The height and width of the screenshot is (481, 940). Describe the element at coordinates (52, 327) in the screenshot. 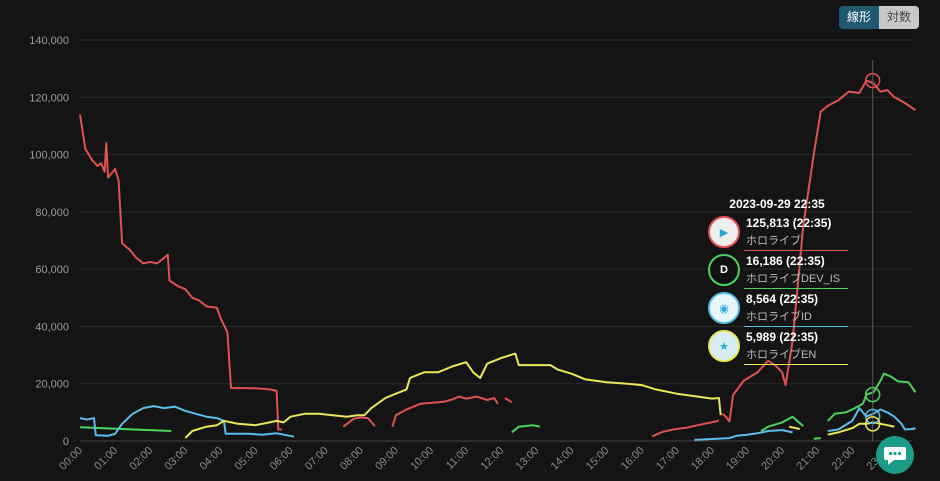

I see `y-tick-label: 40,000` at that location.